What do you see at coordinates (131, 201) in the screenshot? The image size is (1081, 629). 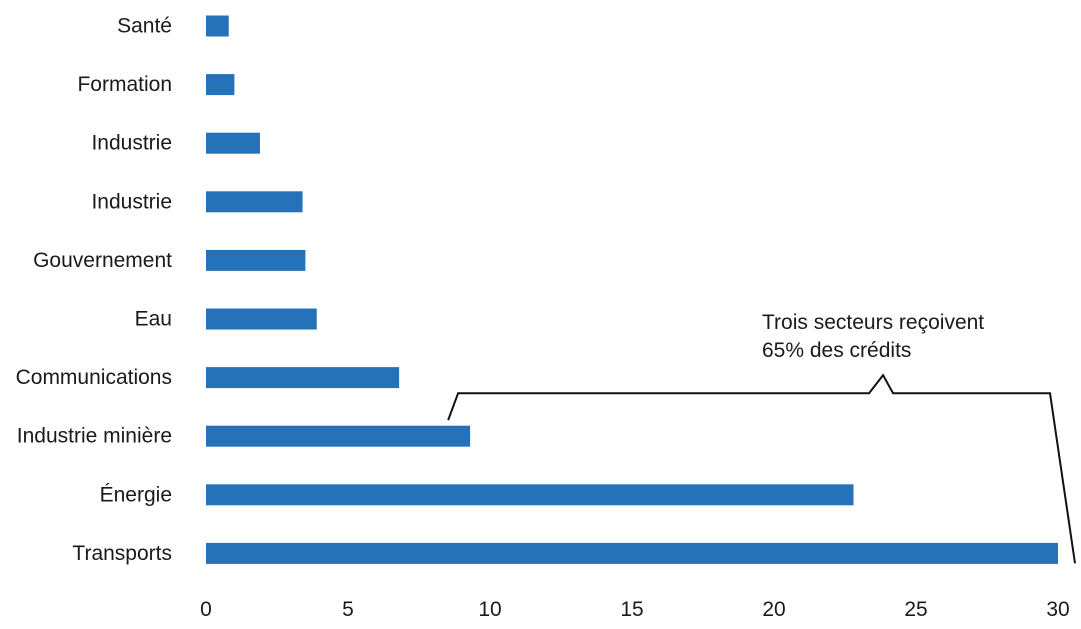 I see `category-label-4: Industrie` at bounding box center [131, 201].